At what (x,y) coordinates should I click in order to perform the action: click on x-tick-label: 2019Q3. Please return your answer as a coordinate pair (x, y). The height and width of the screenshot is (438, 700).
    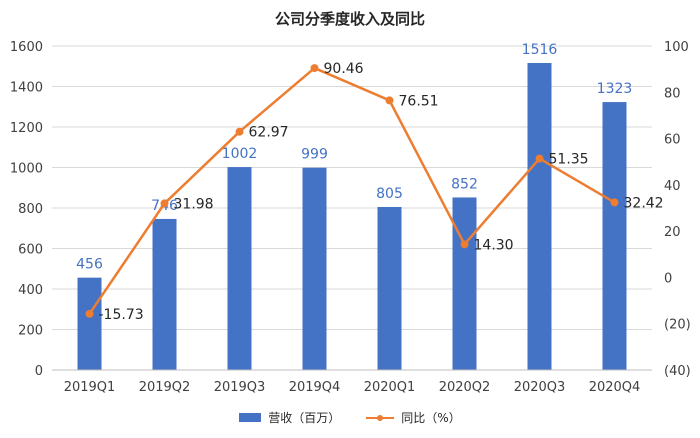
    Looking at the image, I should click on (240, 387).